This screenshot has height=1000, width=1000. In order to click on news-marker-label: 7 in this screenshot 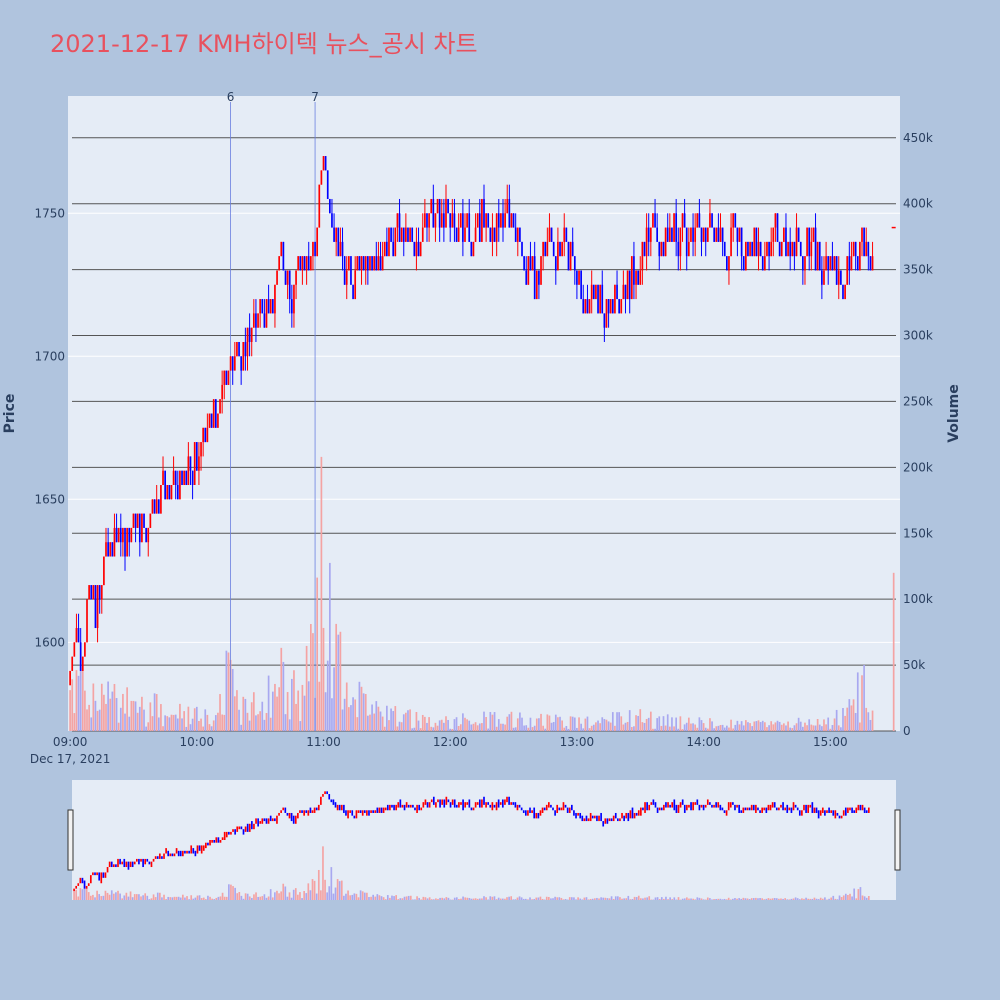, I will do `click(315, 97)`.